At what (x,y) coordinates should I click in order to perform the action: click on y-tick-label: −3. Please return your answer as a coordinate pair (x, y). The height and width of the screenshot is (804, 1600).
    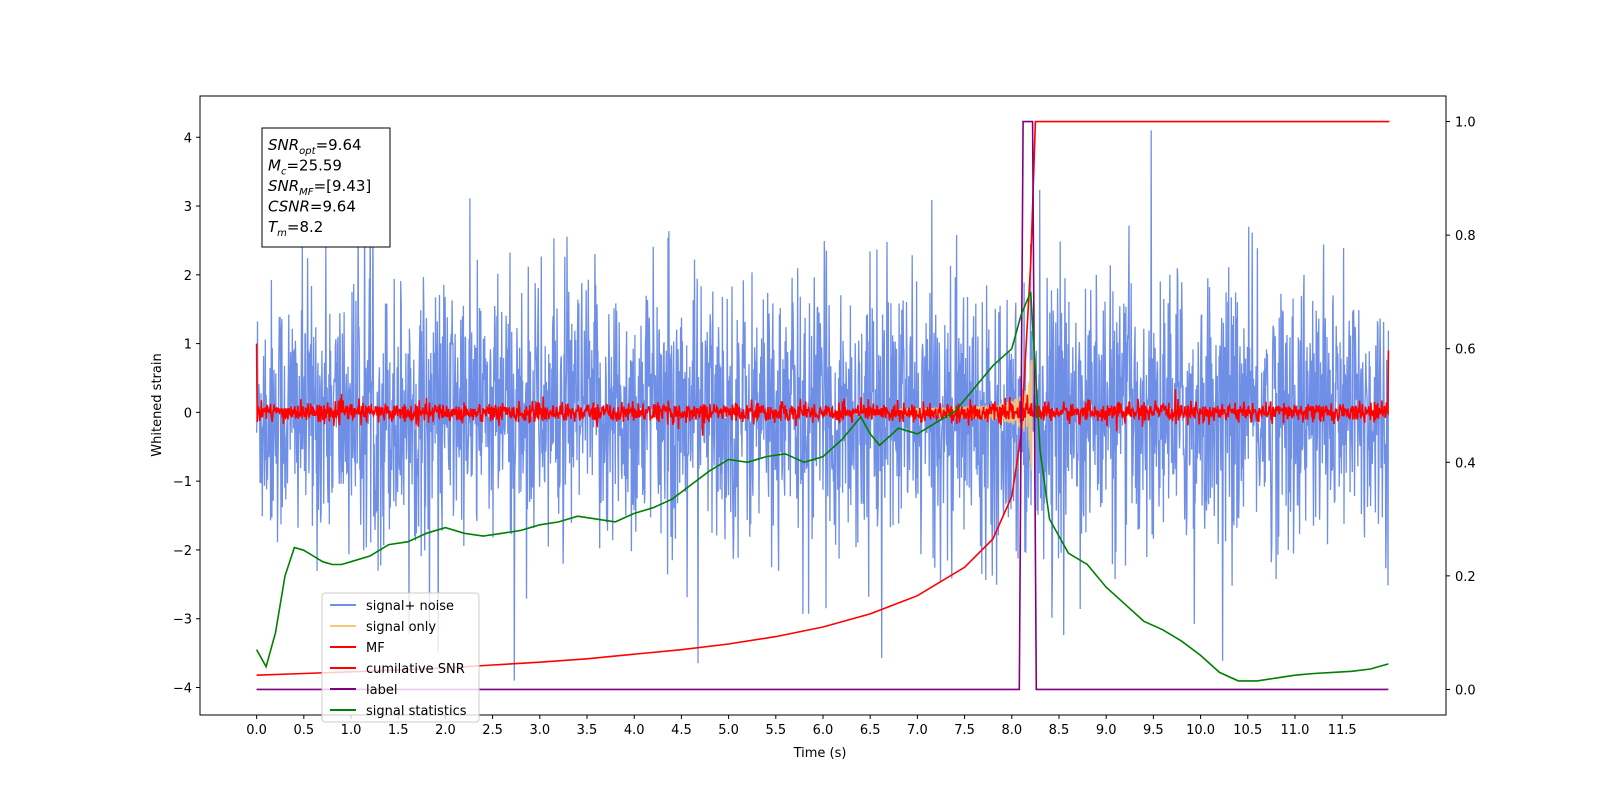
    Looking at the image, I should click on (182, 620).